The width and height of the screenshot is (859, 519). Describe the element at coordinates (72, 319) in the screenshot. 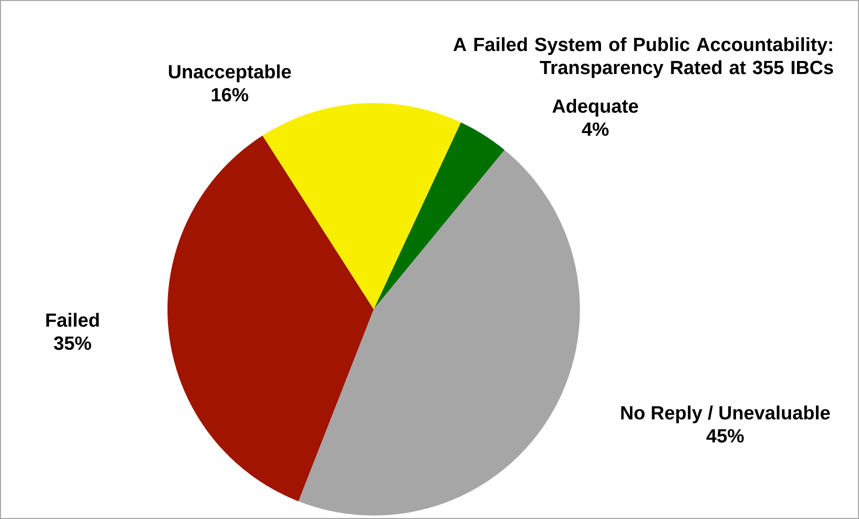

I see `slice-label: Failed` at that location.